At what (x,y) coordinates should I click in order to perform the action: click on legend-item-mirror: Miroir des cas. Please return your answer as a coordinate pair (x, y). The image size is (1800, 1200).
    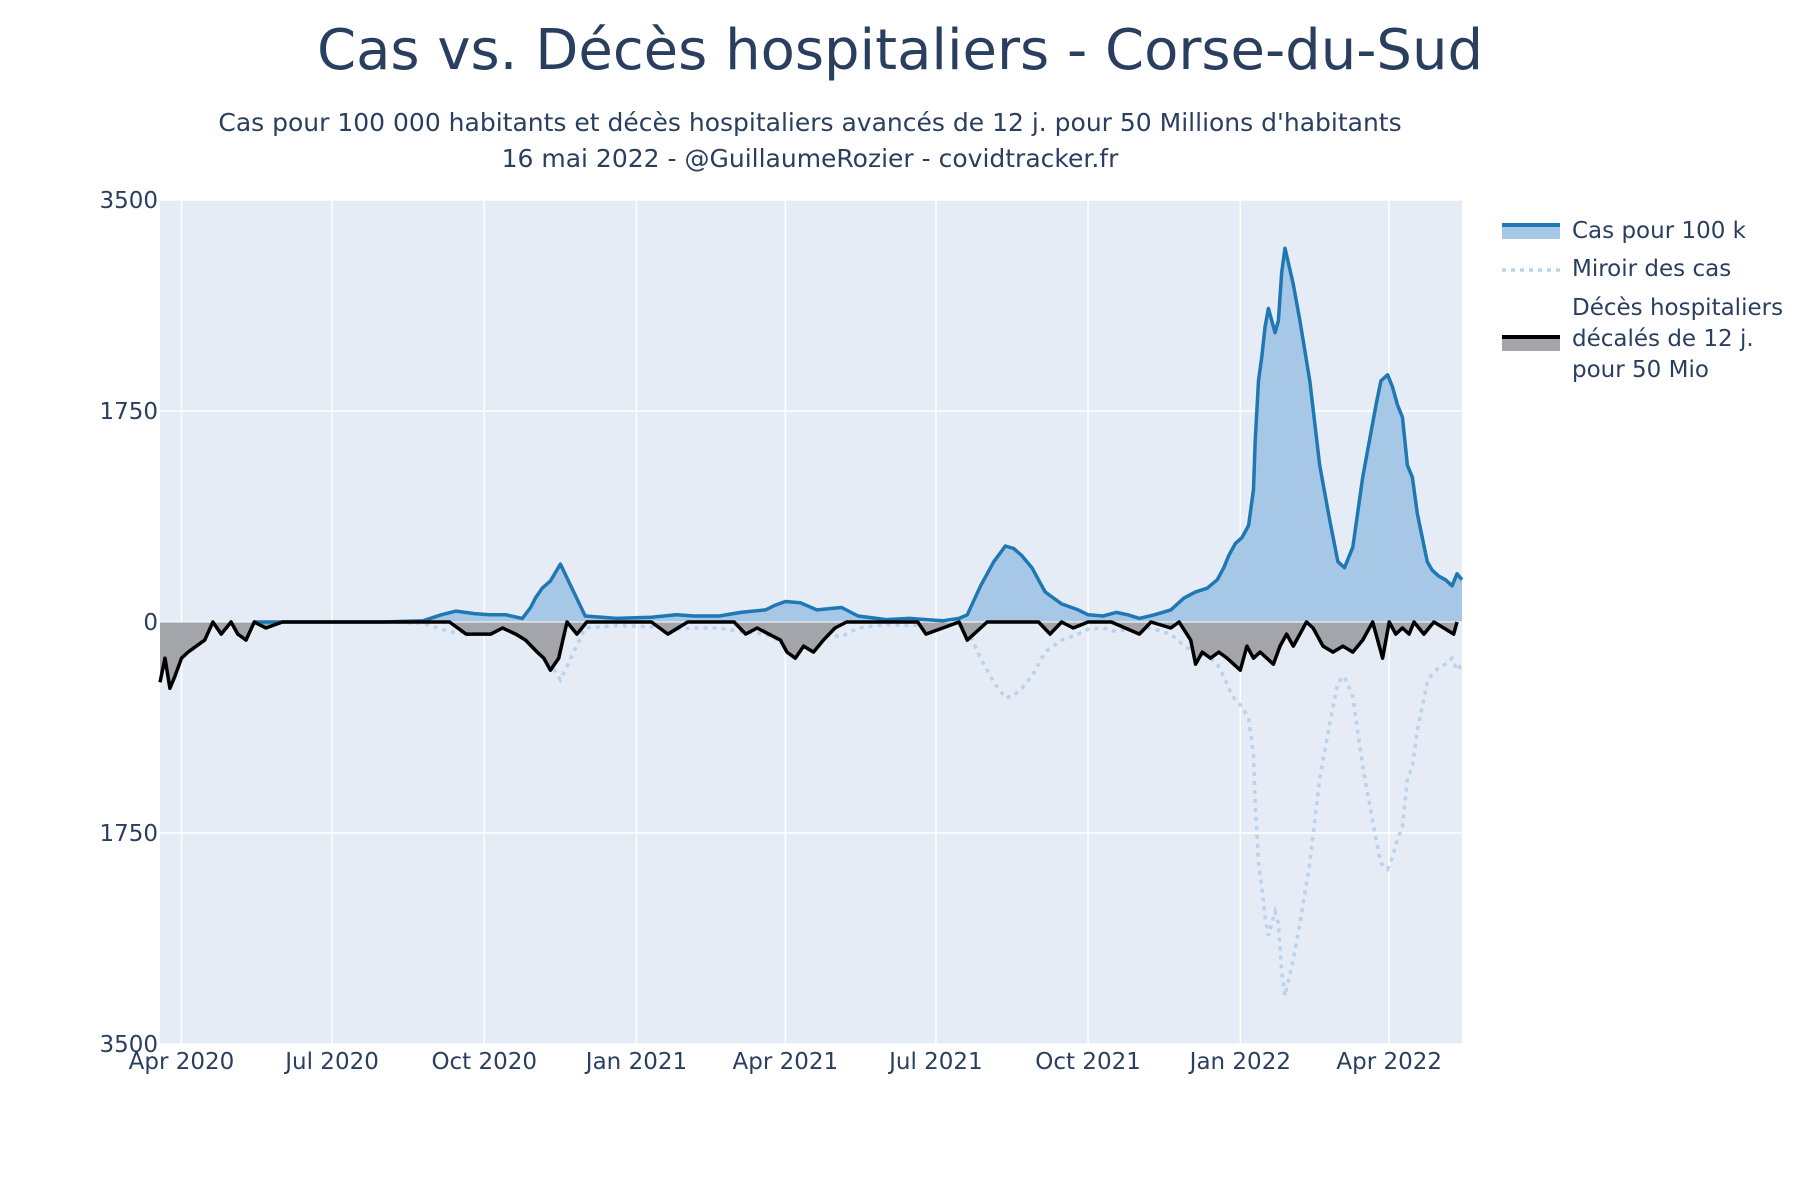
    Looking at the image, I should click on (1616, 269).